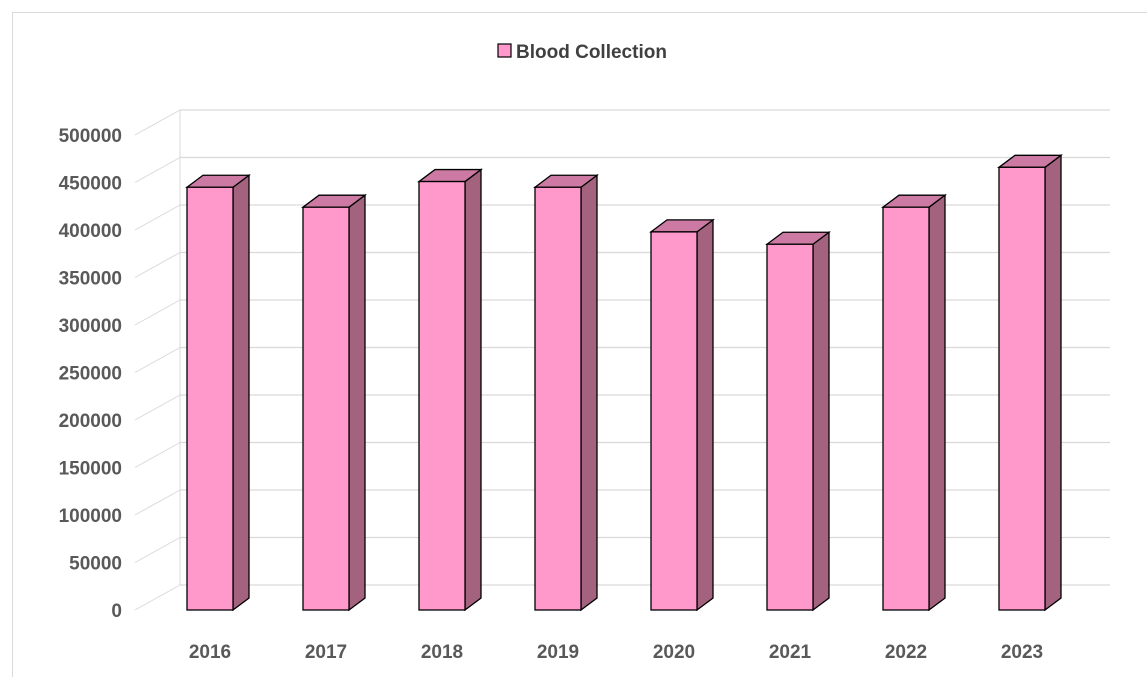 The height and width of the screenshot is (677, 1147). What do you see at coordinates (90, 184) in the screenshot?
I see `y-tick-label: 450000` at bounding box center [90, 184].